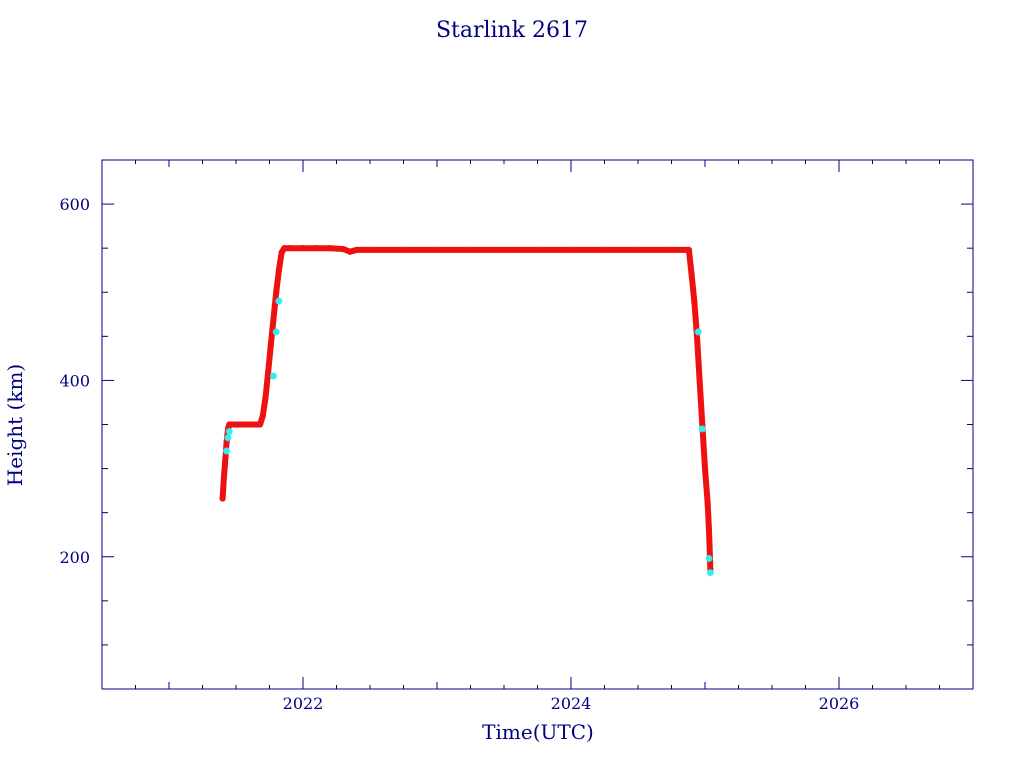 The width and height of the screenshot is (1024, 768). I want to click on y-tick-label: 400, so click(74, 380).